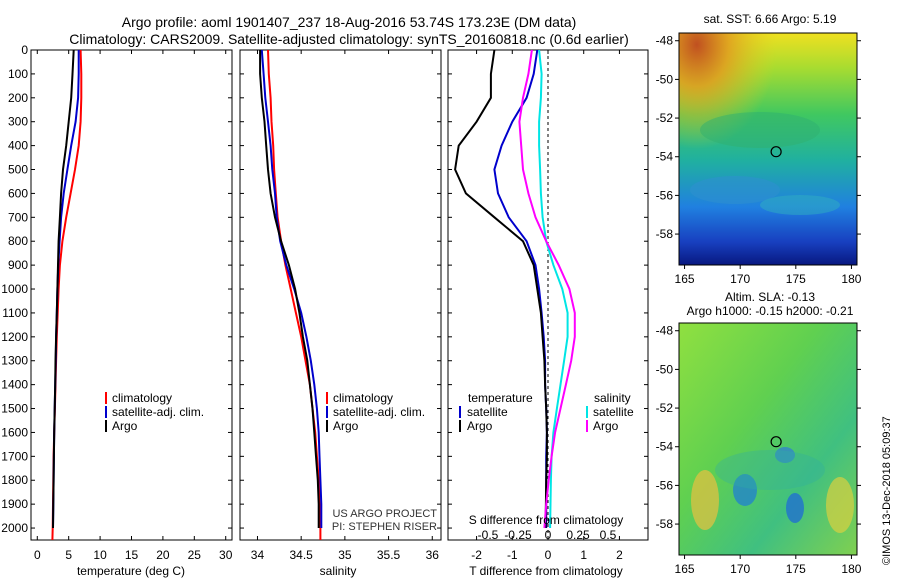 This screenshot has height=580, width=900. Describe the element at coordinates (14, 385) in the screenshot. I see `depth-tick-label: 1400` at that location.